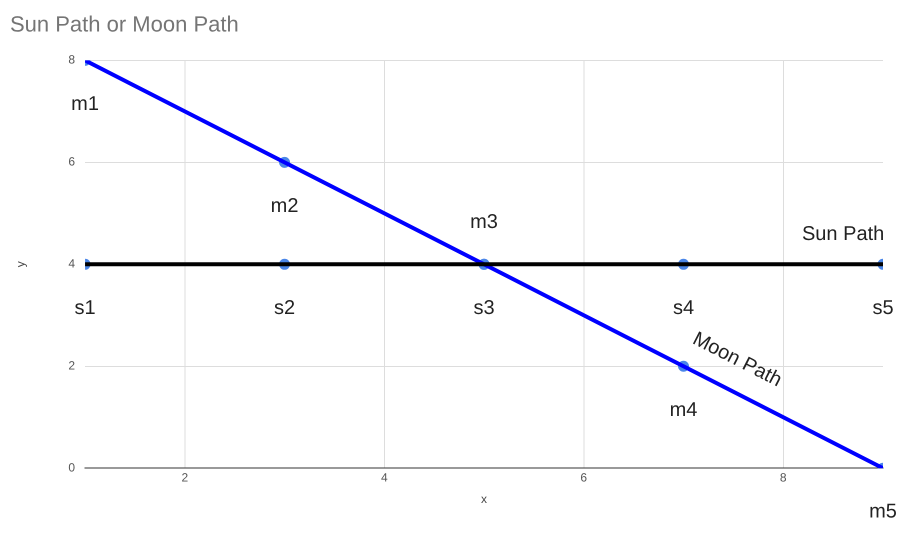 The image size is (905, 533). What do you see at coordinates (584, 477) in the screenshot?
I see `x-tick-label: 6` at bounding box center [584, 477].